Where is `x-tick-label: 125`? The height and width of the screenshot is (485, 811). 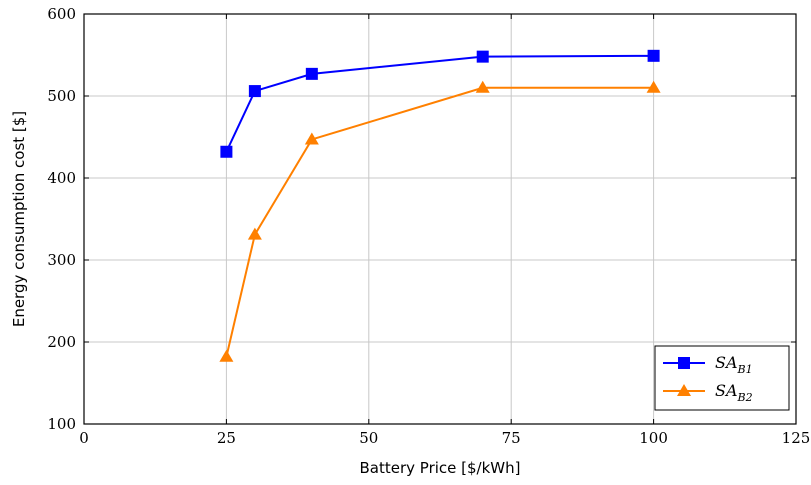 x-tick-label: 125 is located at coordinates (796, 438).